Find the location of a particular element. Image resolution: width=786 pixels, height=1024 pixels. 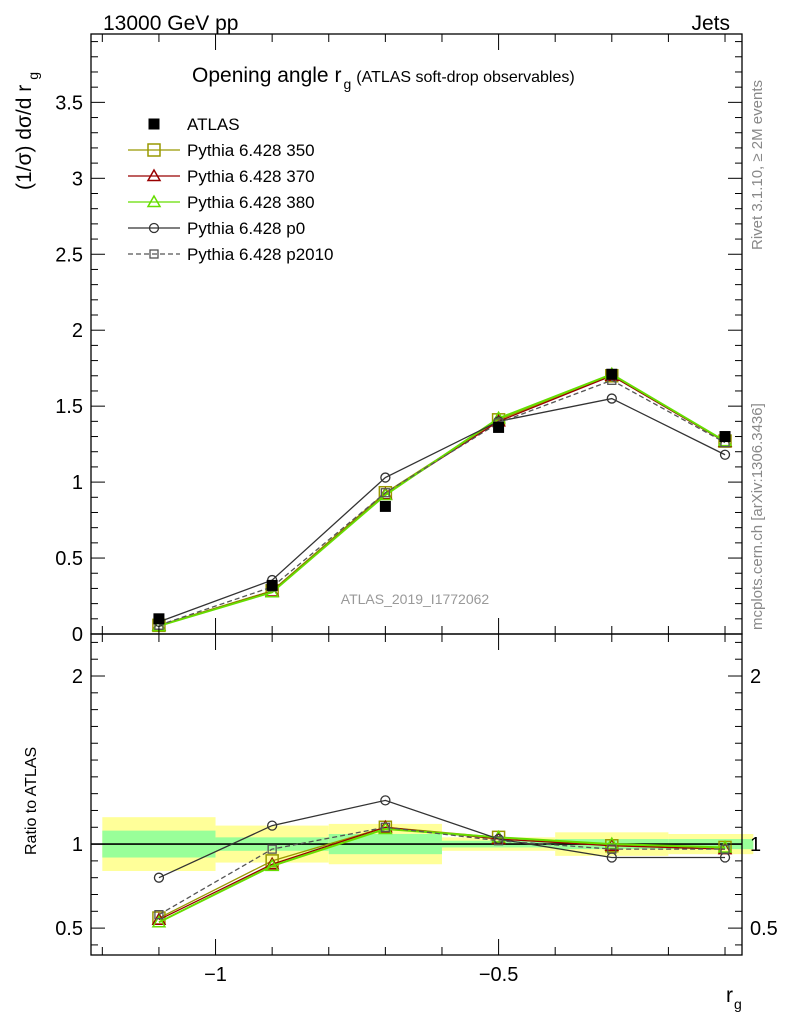

ratio-ytick-label-right: 1 is located at coordinates (755, 845).